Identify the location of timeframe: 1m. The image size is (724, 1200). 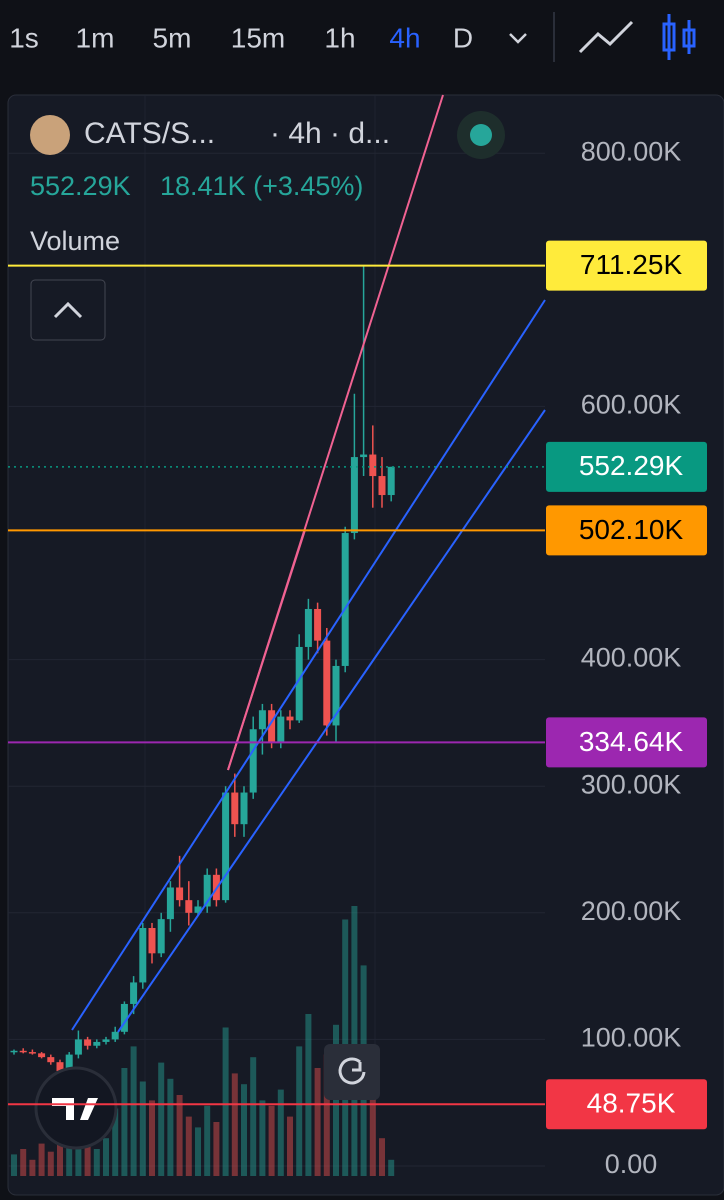
(95, 37).